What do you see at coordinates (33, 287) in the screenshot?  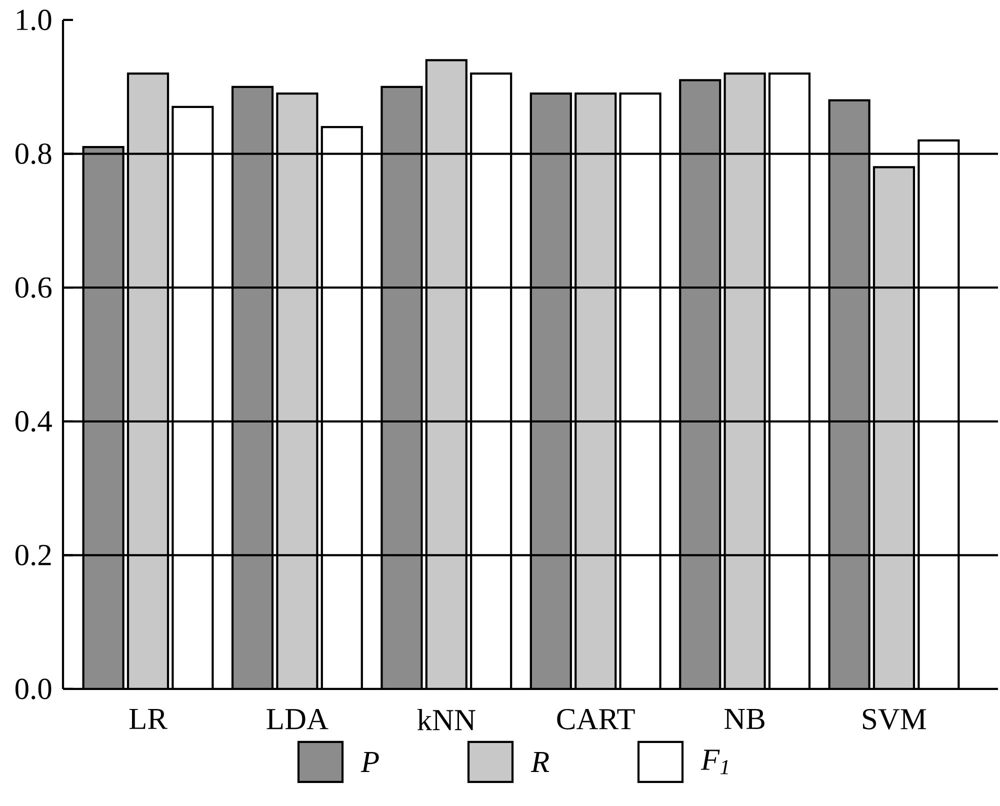 I see `y-tick-label: 0.6` at bounding box center [33, 287].